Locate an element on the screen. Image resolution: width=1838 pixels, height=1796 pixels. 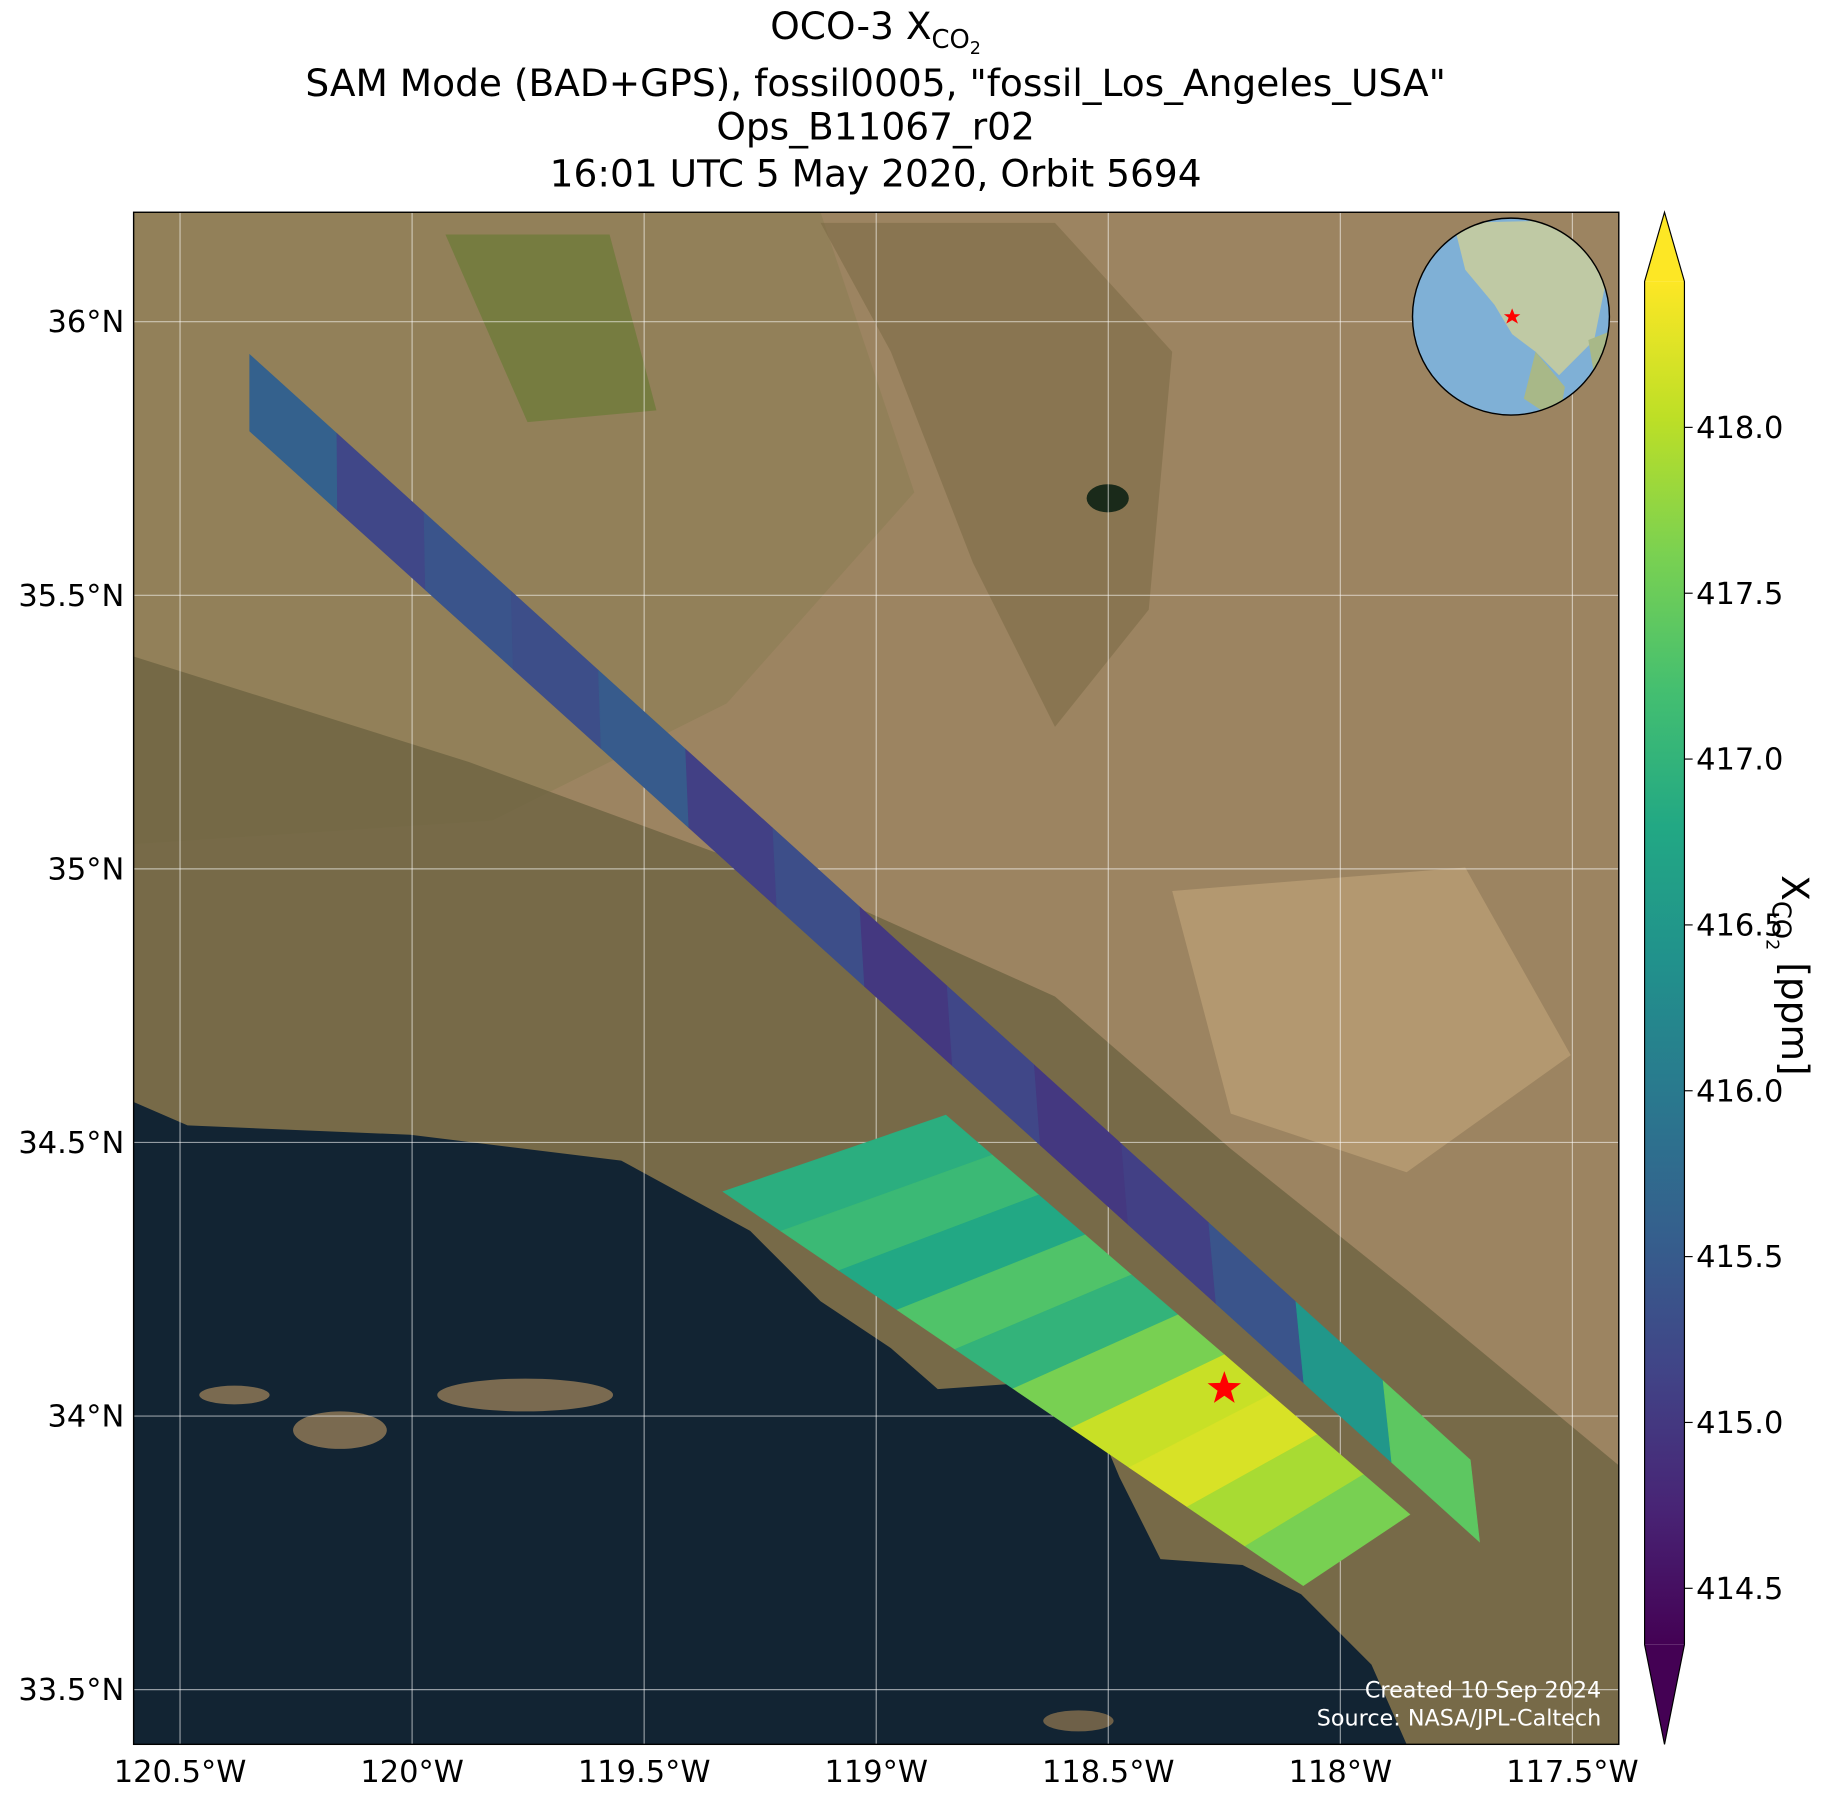
colorbar-tick-label: 416.0 is located at coordinates (1739, 1091).